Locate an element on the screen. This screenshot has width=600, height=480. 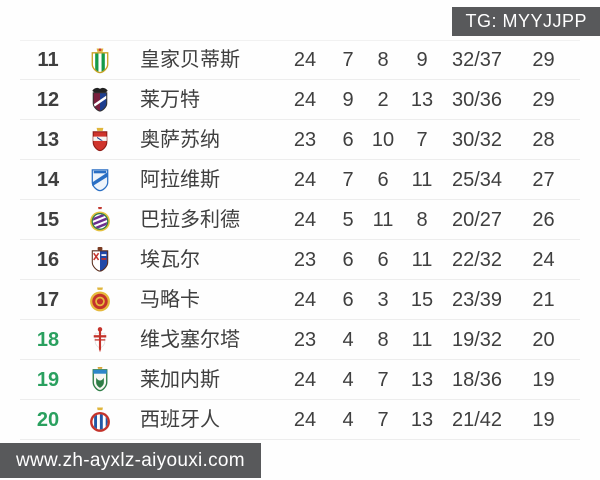
table-row: 11 皇家贝蒂斯 24 7 8 9 32/37 29 is located at coordinates (300, 60).